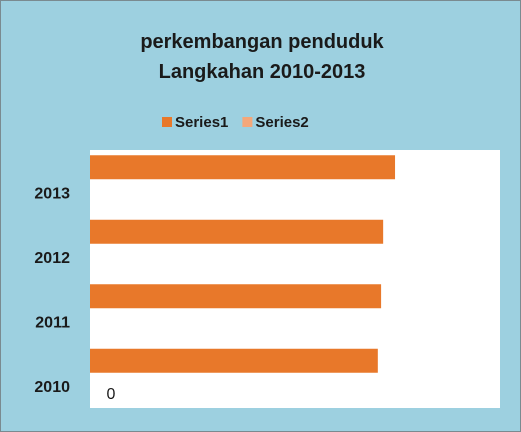  Describe the element at coordinates (262, 57) in the screenshot. I see `chart-title: perkembangan penduduk Langkahan 2010-2013` at that location.